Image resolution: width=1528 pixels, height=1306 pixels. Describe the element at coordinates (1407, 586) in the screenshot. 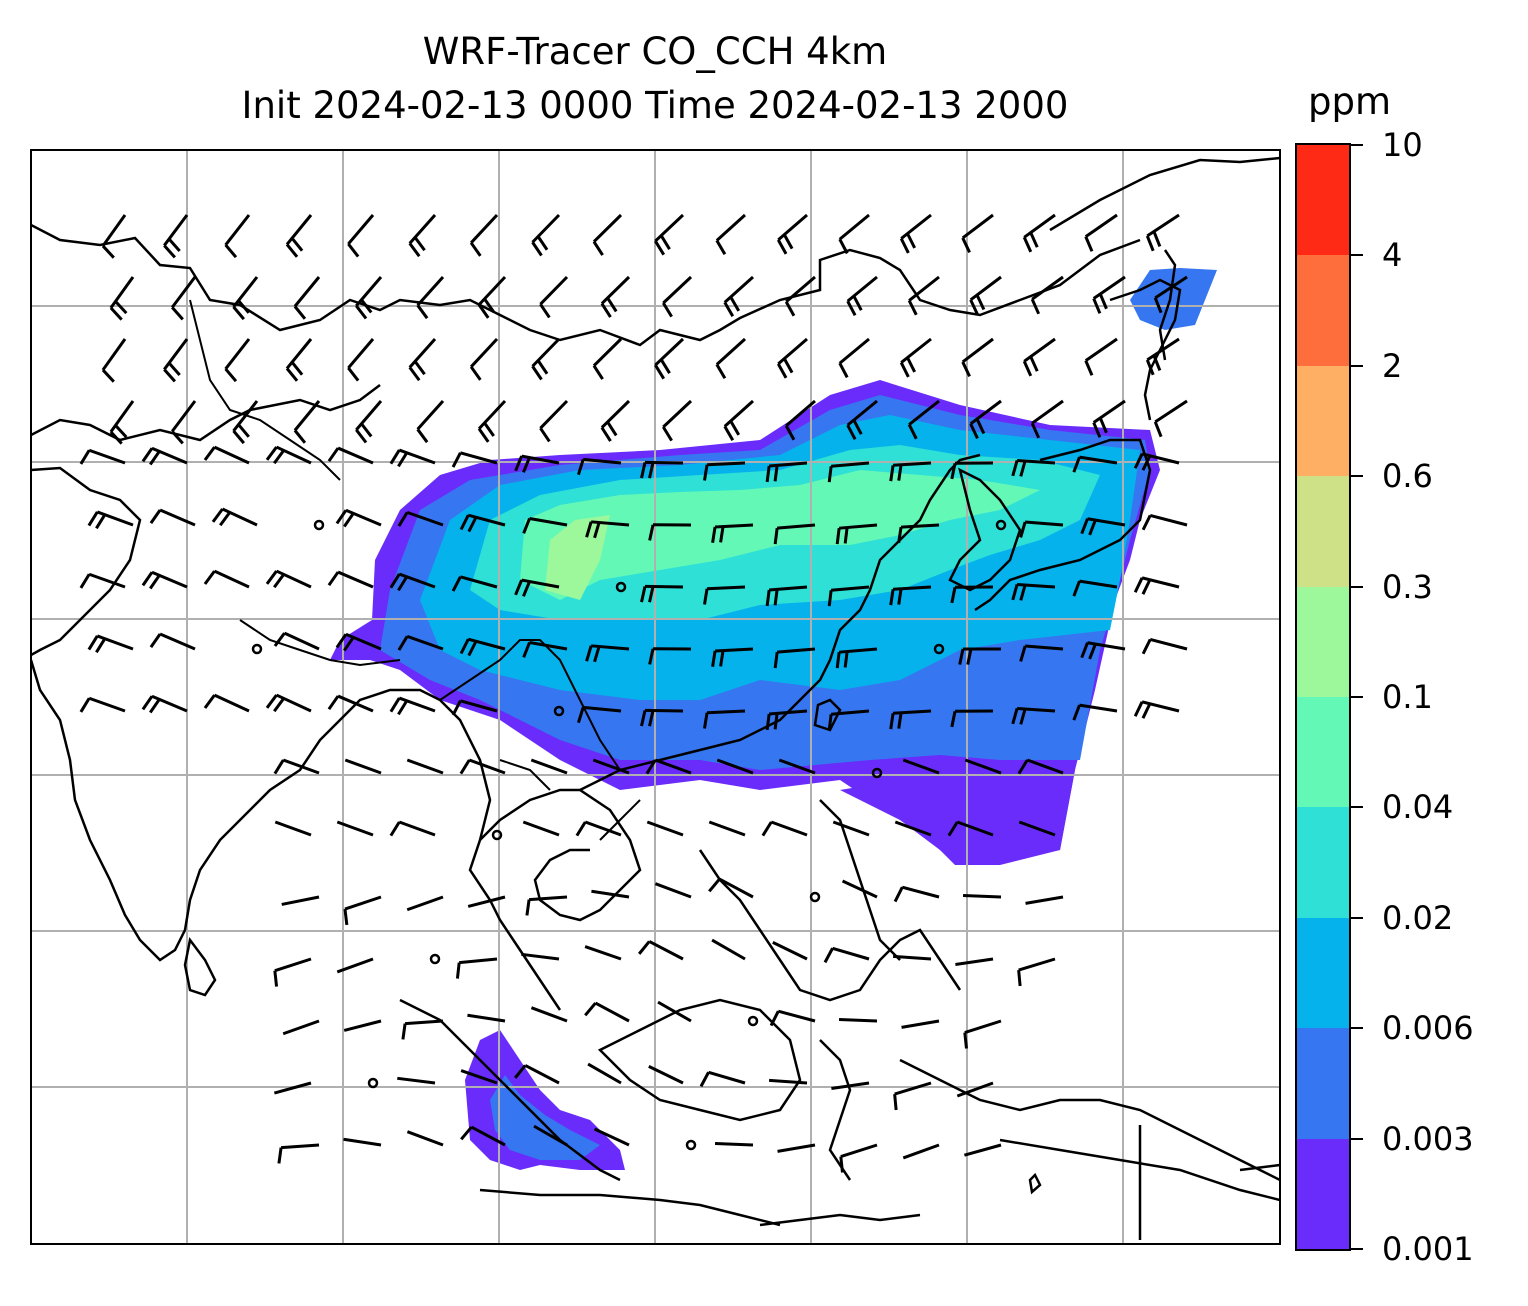

I see `colorbar-tick-label: 0.3` at that location.